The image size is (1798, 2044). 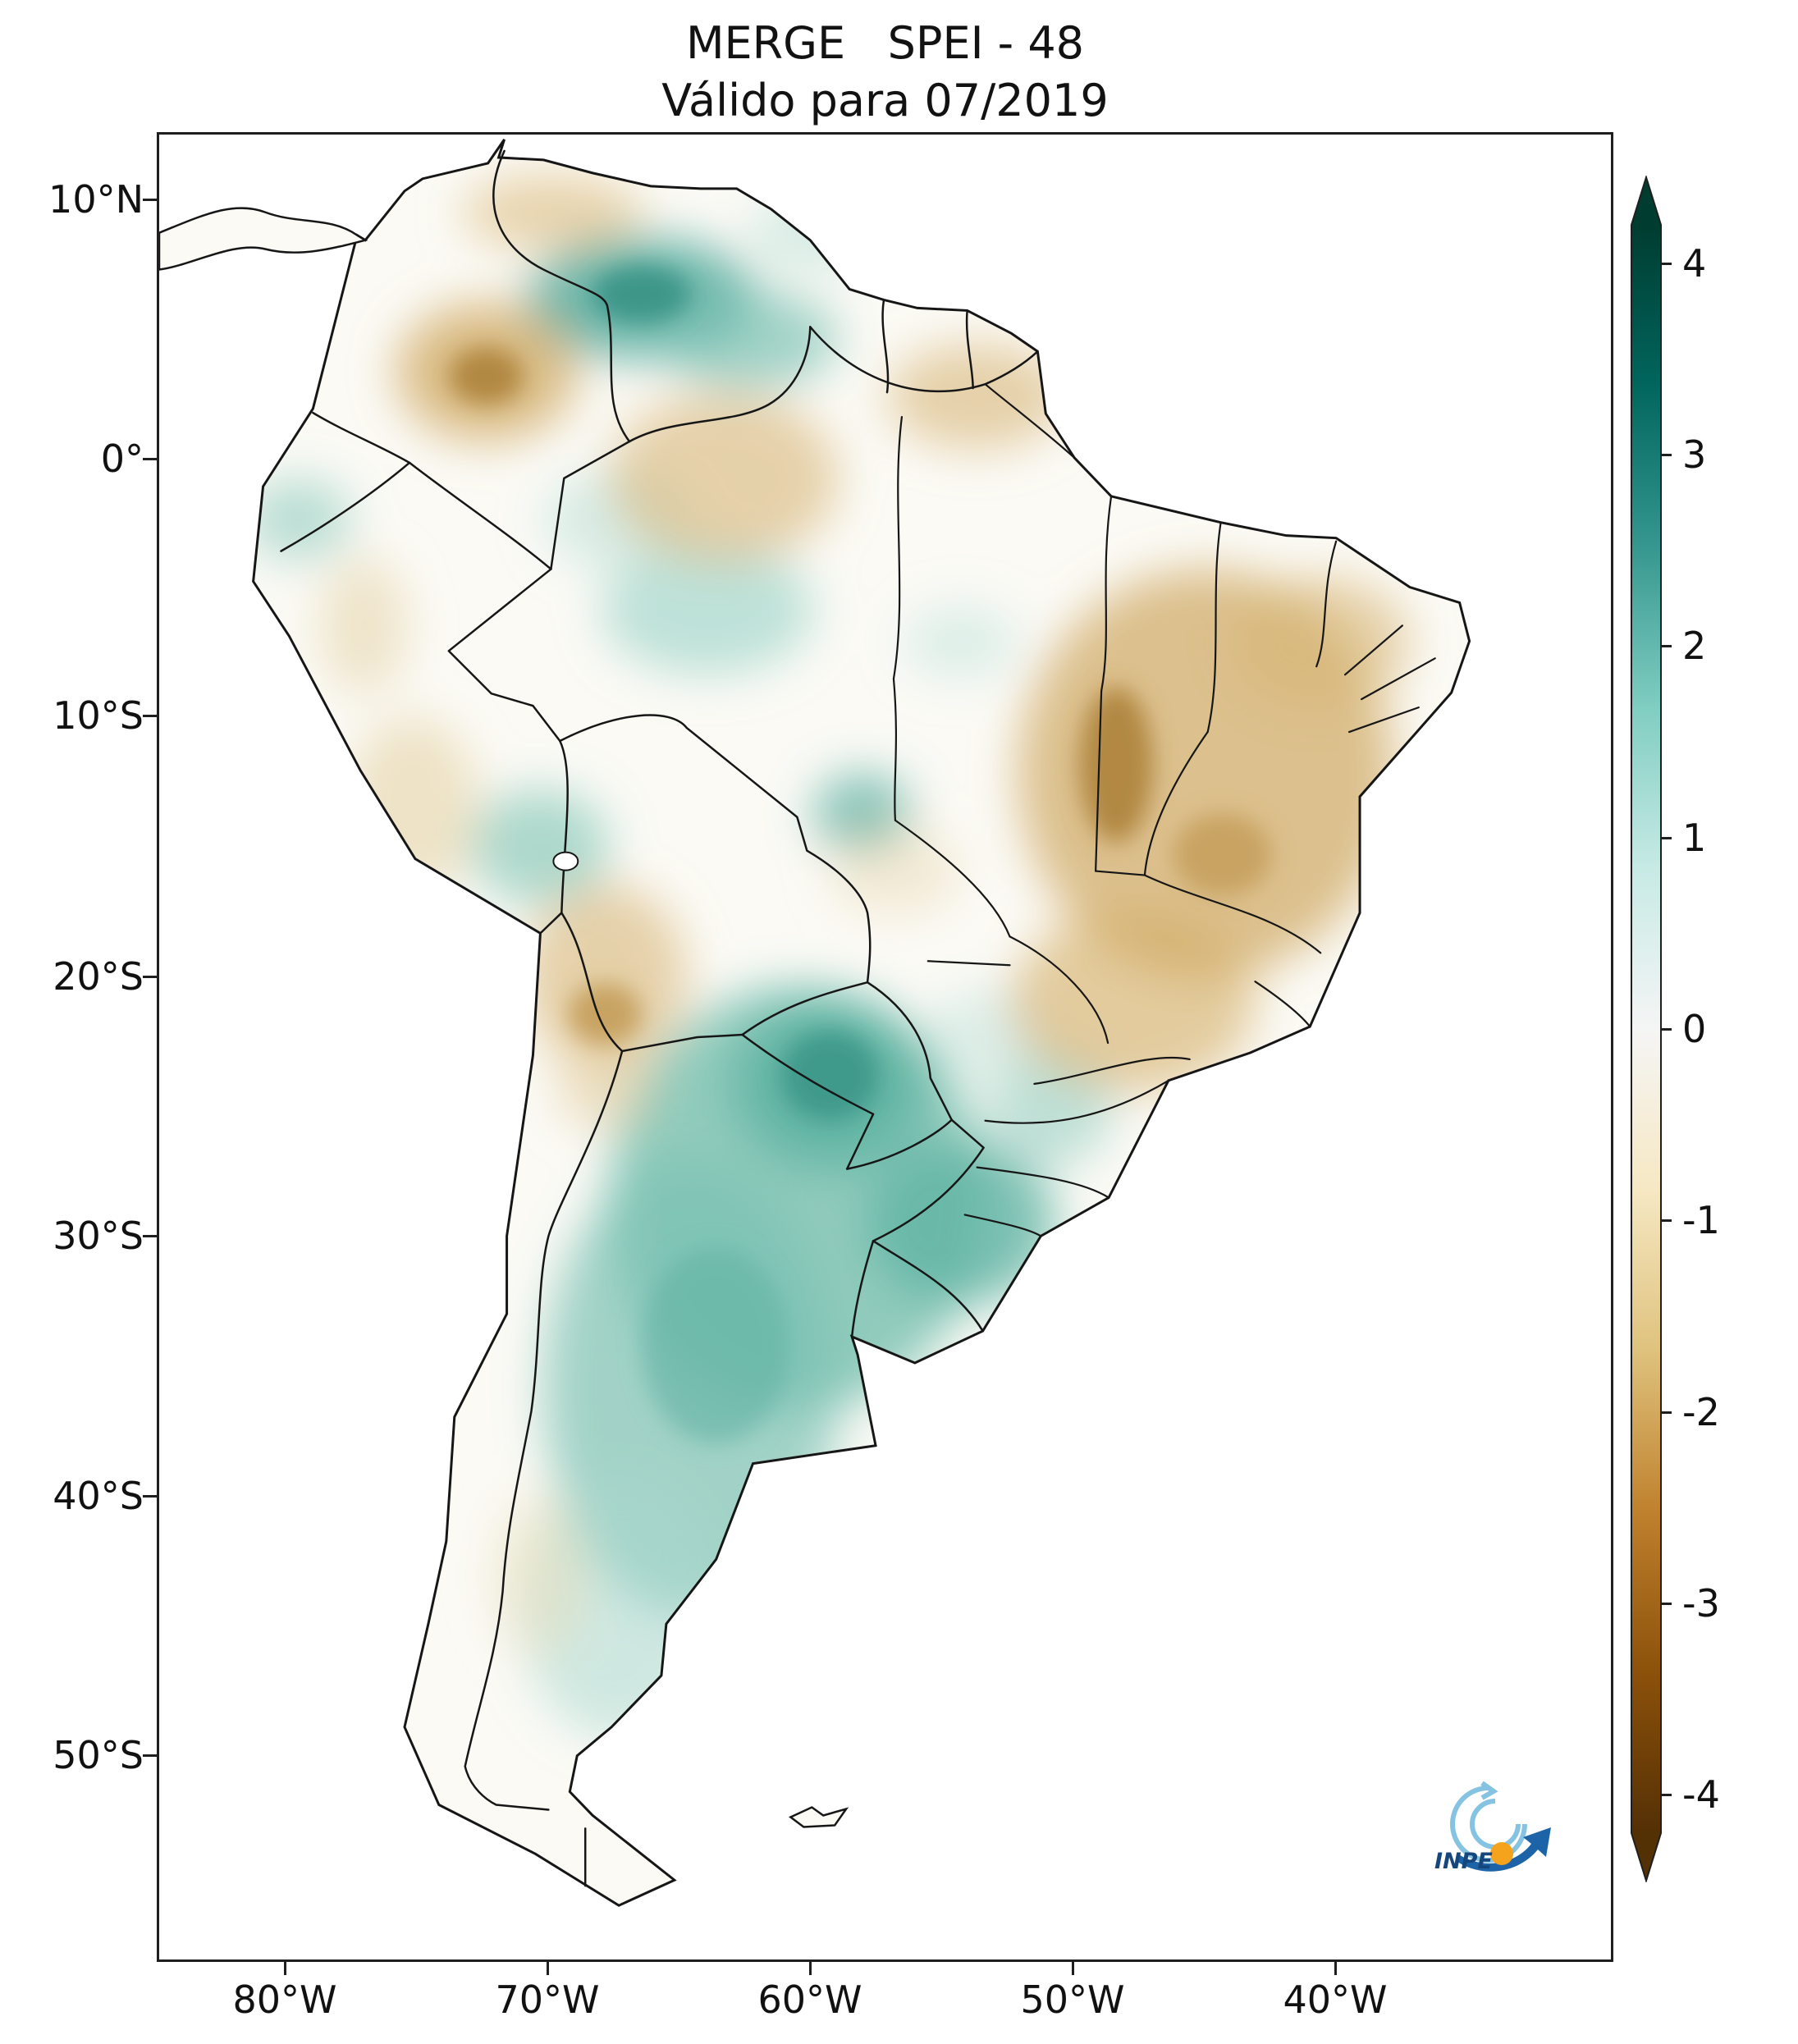 I want to click on x-axis-tick-label: 70°W, so click(x=547, y=2000).